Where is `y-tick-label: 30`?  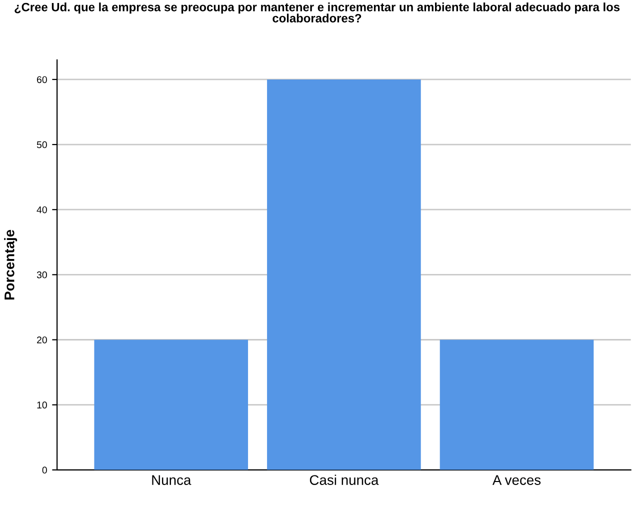
y-tick-label: 30 is located at coordinates (41, 274).